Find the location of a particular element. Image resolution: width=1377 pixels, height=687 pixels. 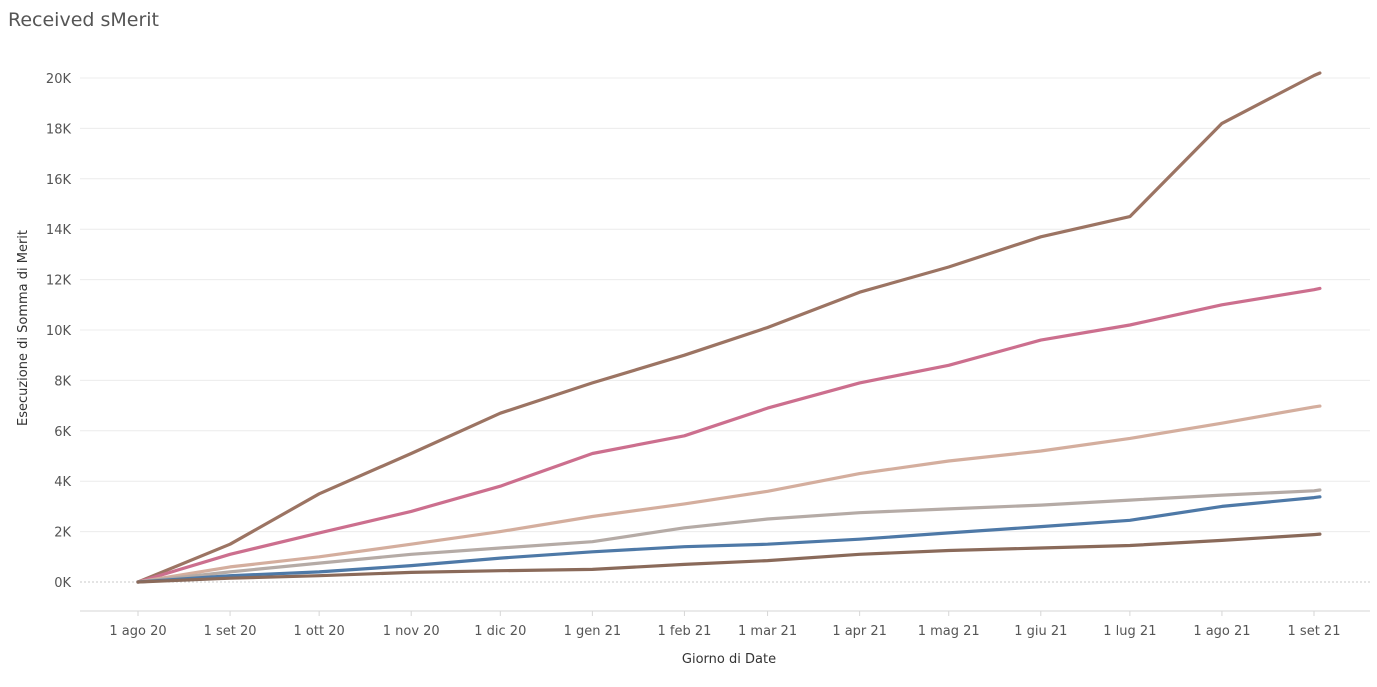

x-tick-label: 1 ago 21 is located at coordinates (1221, 631).